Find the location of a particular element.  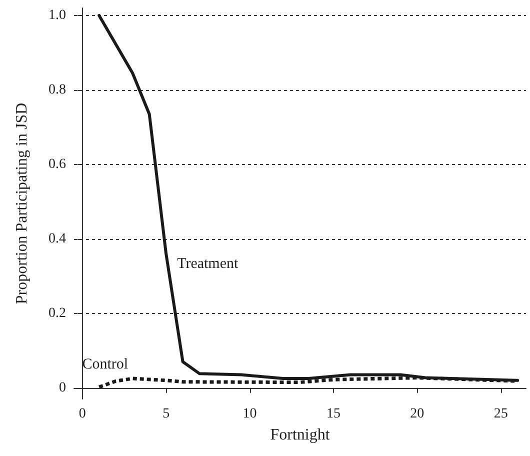

y-tick-label: 0.4 is located at coordinates (57, 238).